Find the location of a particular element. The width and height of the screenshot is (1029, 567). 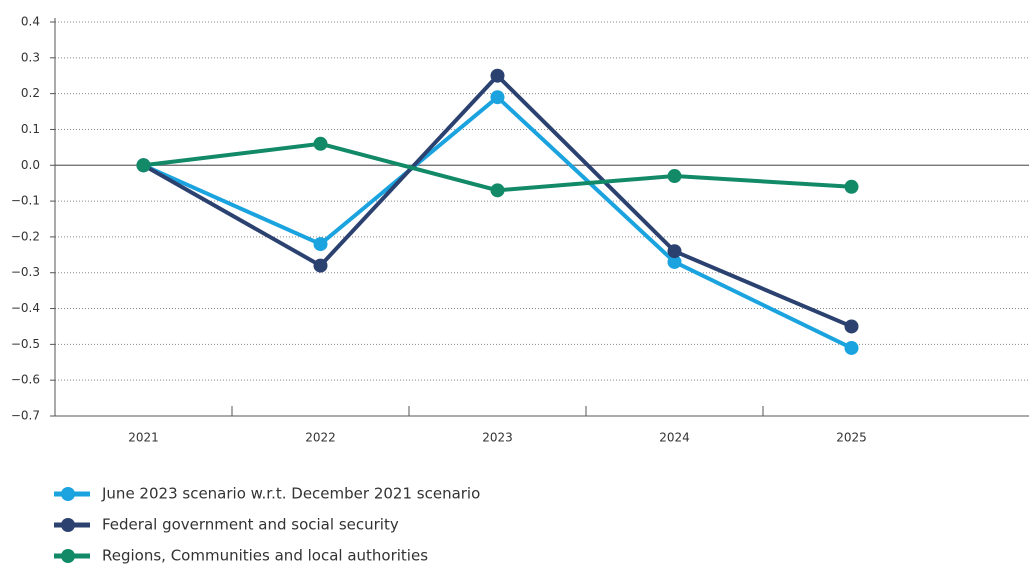

y-tick-label: 0.4 is located at coordinates (30, 22).